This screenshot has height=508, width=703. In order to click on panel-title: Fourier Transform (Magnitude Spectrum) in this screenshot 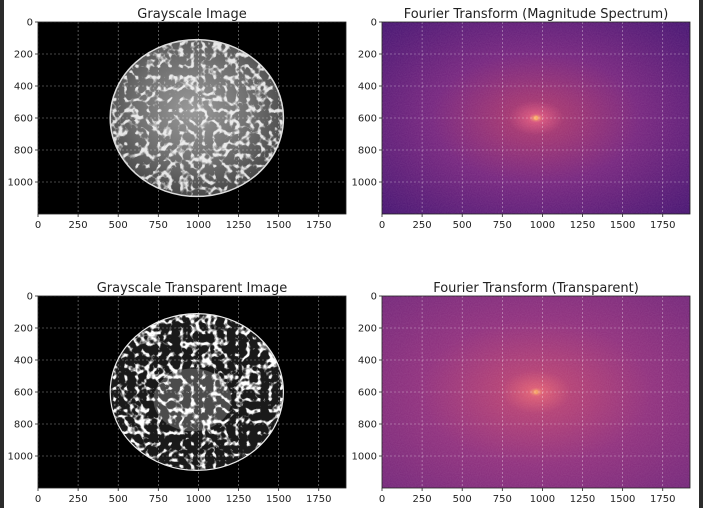, I will do `click(536, 14)`.